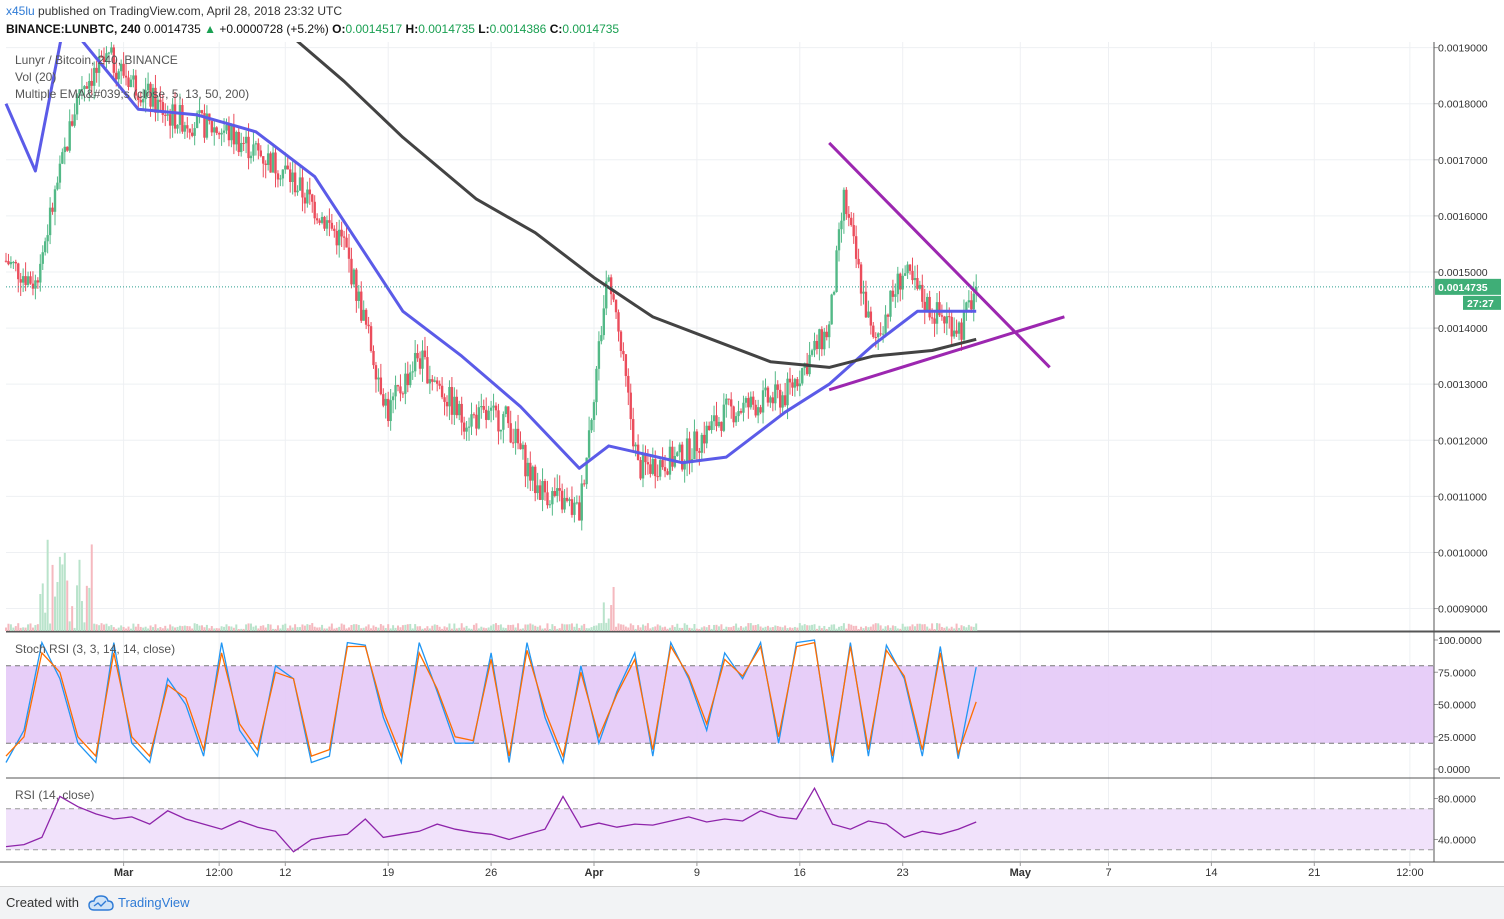 The image size is (1504, 919). Describe the element at coordinates (1463, 49) in the screenshot. I see `price-axis-label: 0.0019000` at that location.